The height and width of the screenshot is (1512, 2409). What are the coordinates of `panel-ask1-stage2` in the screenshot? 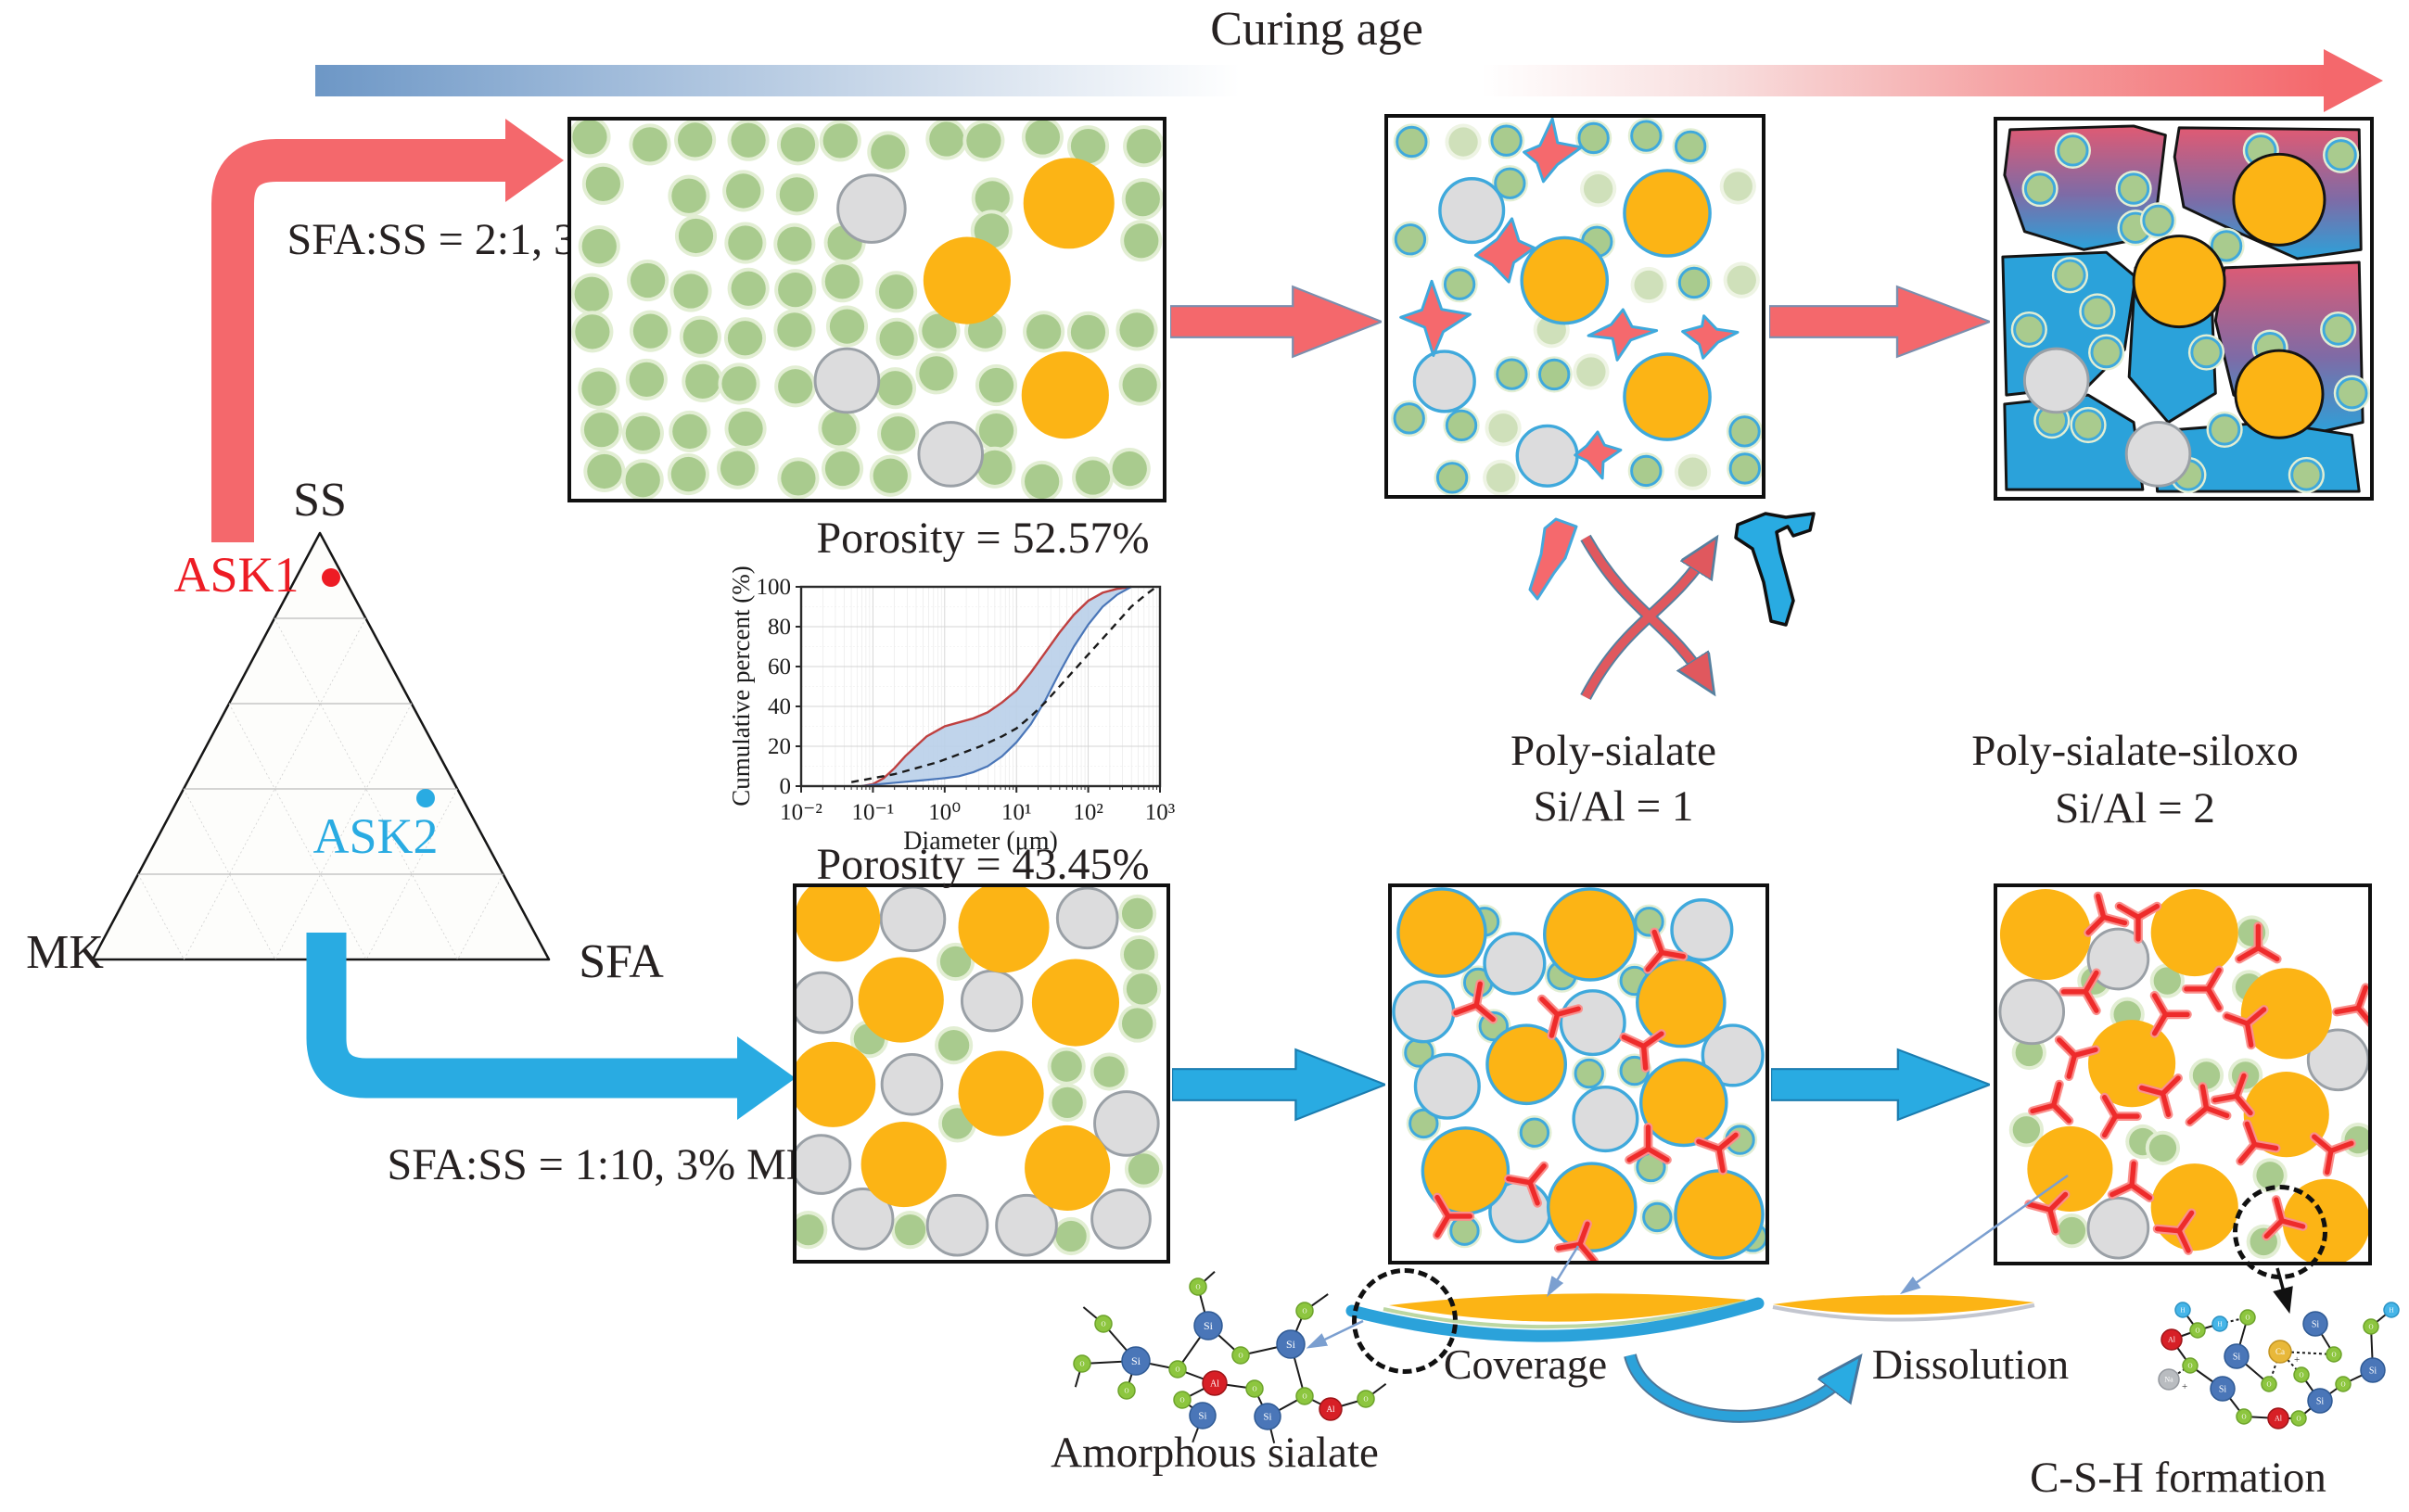 It's located at (1575, 306).